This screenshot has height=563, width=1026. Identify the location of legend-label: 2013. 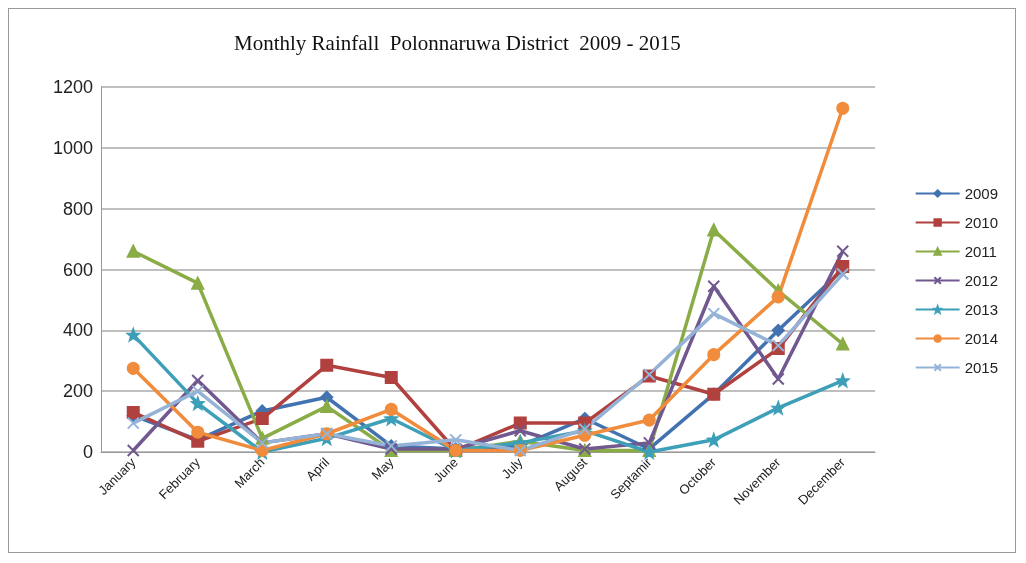
(981, 309).